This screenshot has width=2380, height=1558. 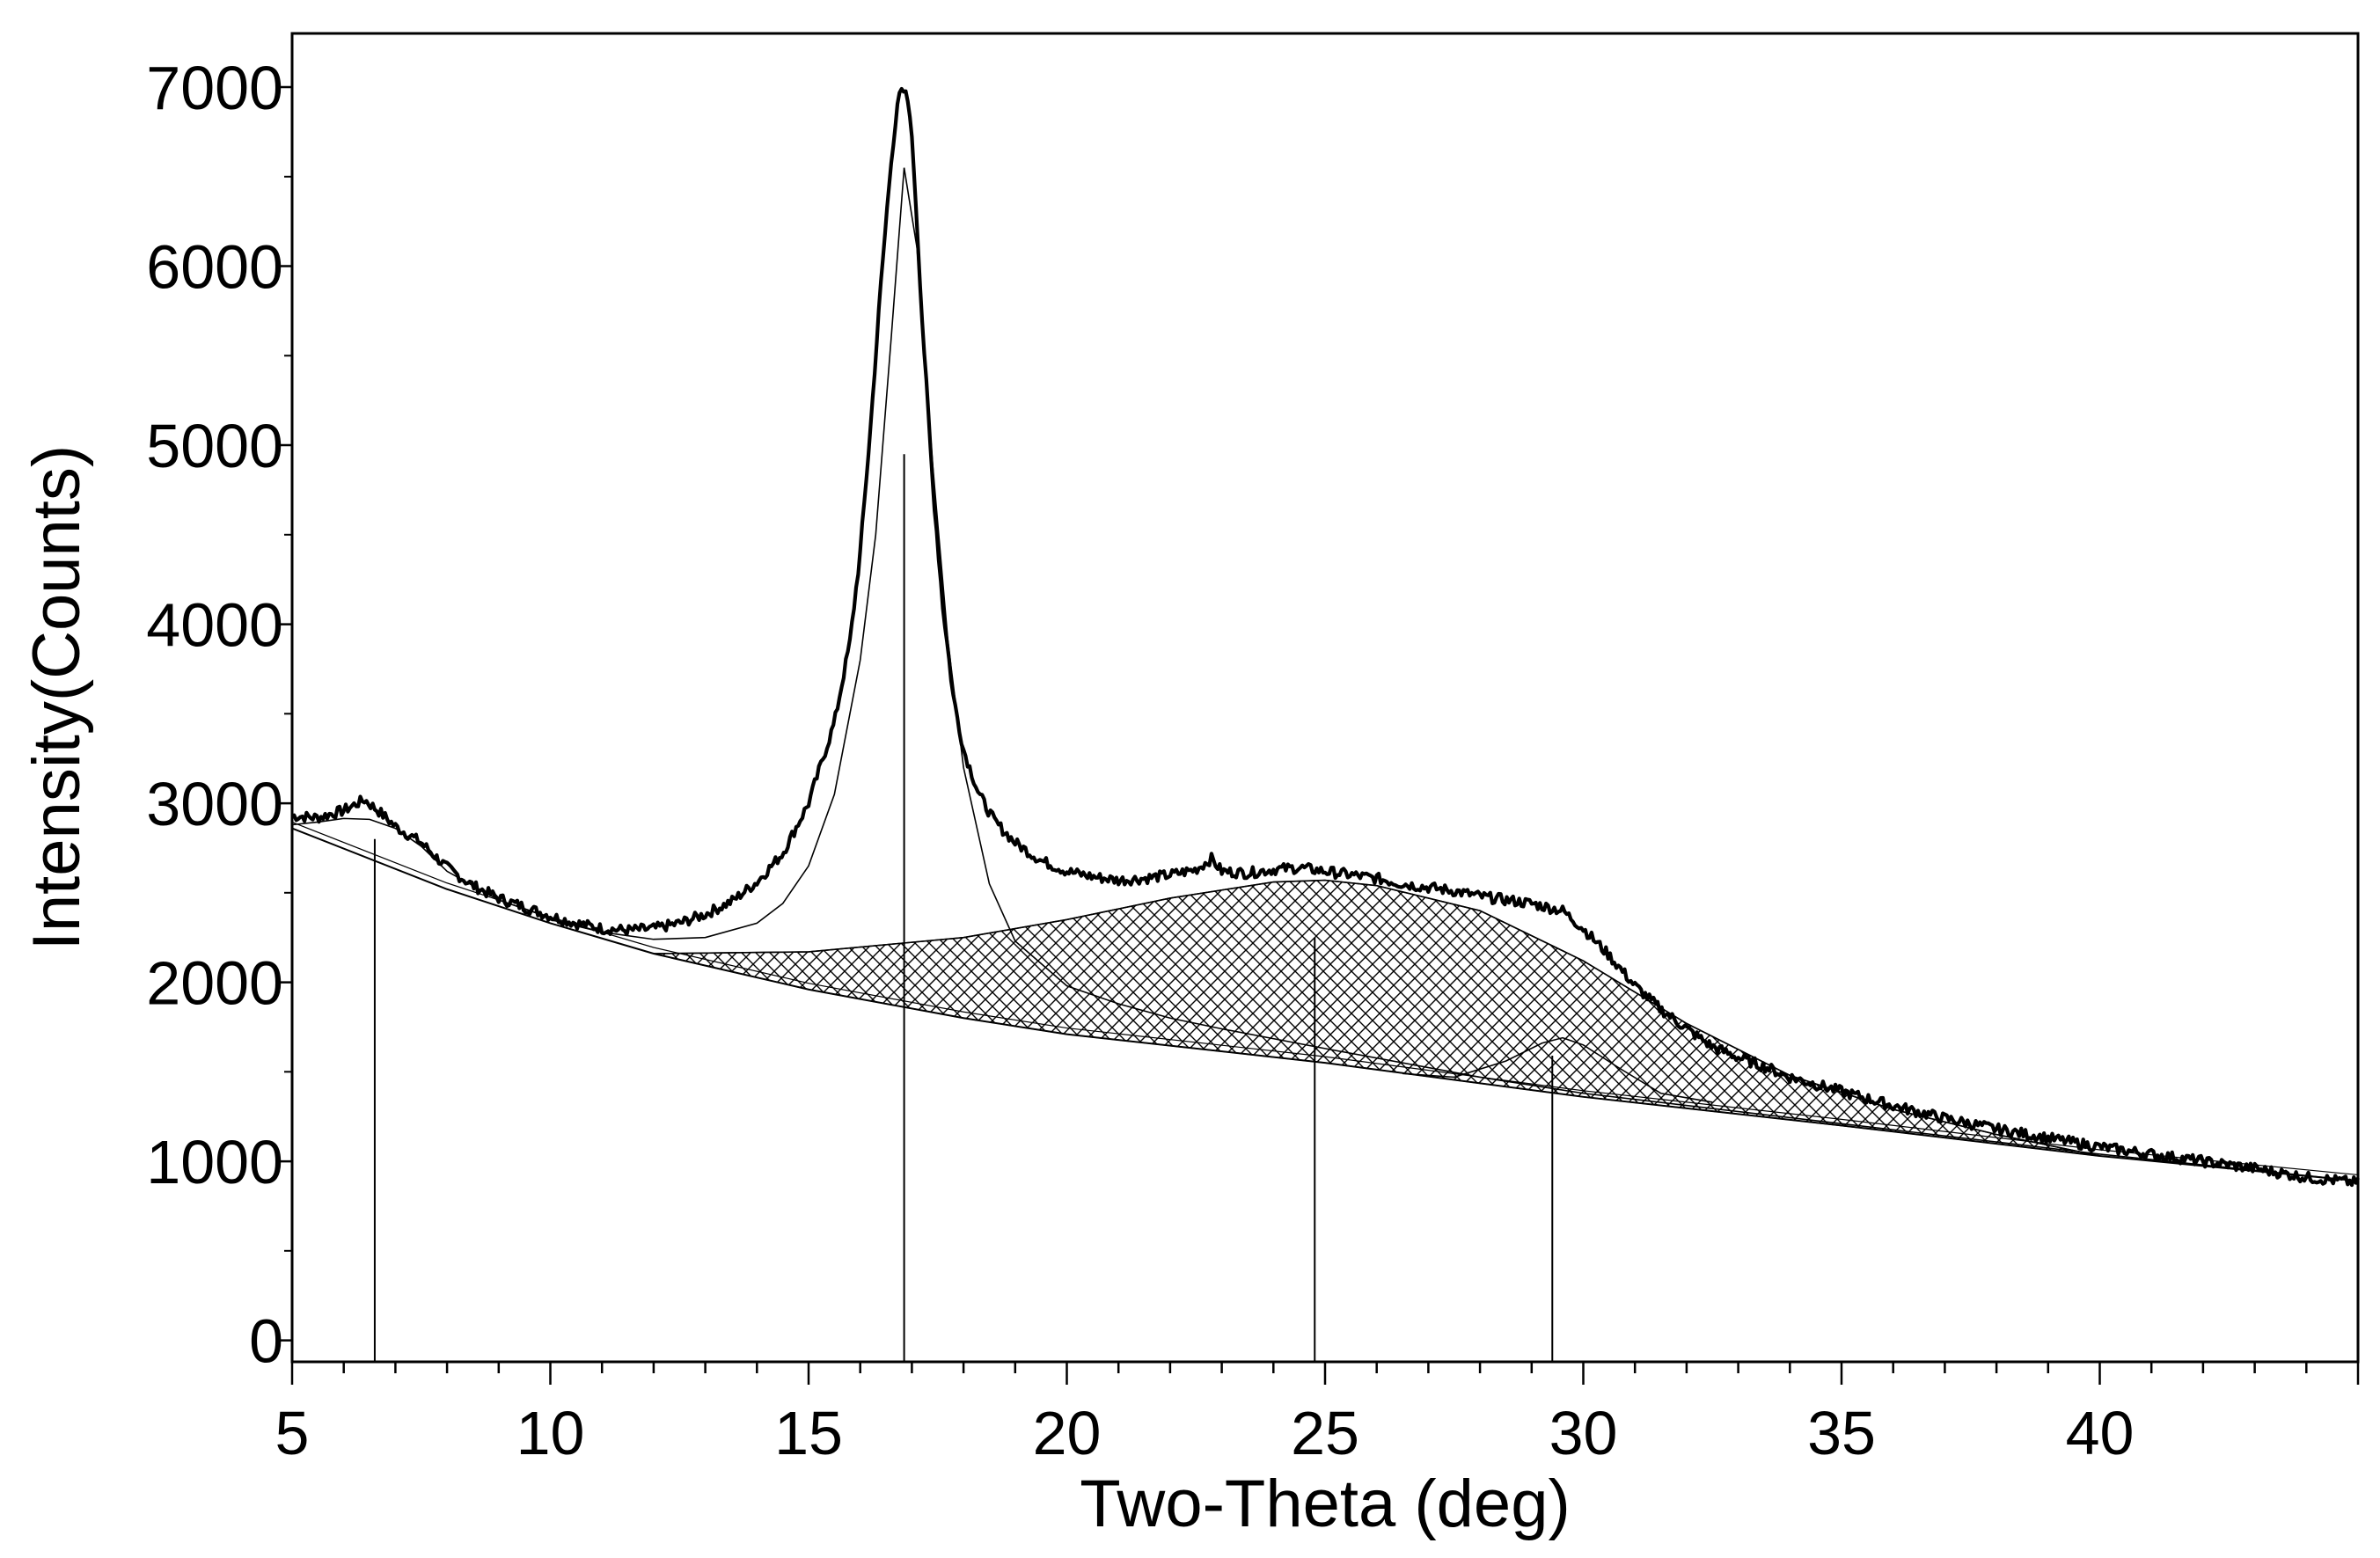 What do you see at coordinates (214, 1162) in the screenshot?
I see `y-tick-label: 1000` at bounding box center [214, 1162].